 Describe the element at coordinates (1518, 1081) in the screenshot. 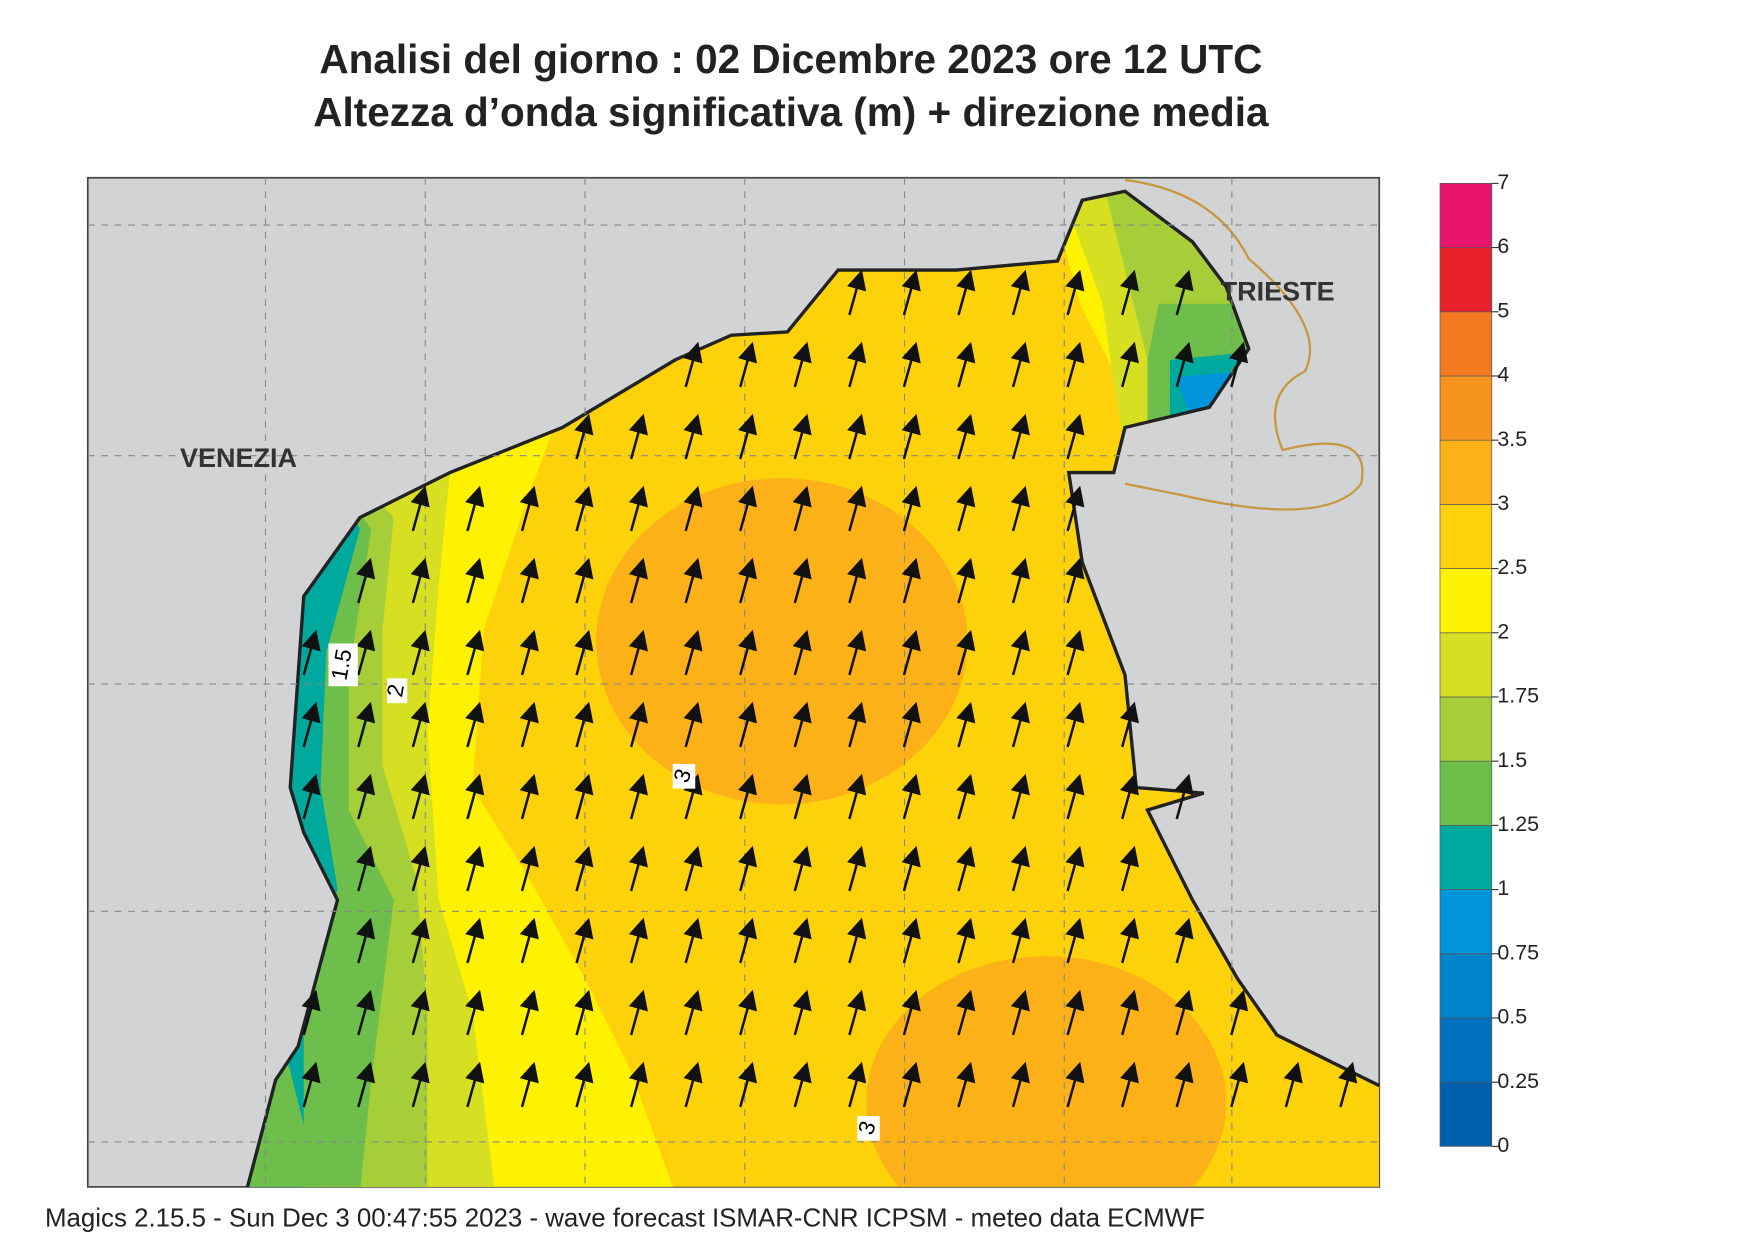

I see `colorbar-label: 0.25` at that location.